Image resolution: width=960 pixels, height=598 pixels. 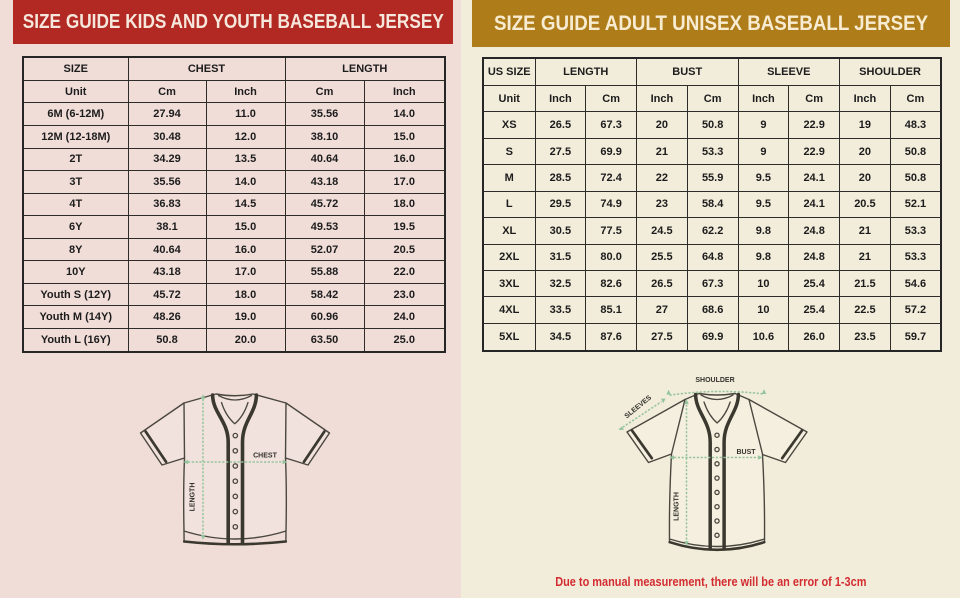 What do you see at coordinates (746, 452) in the screenshot?
I see `svg-text: BUST` at bounding box center [746, 452].